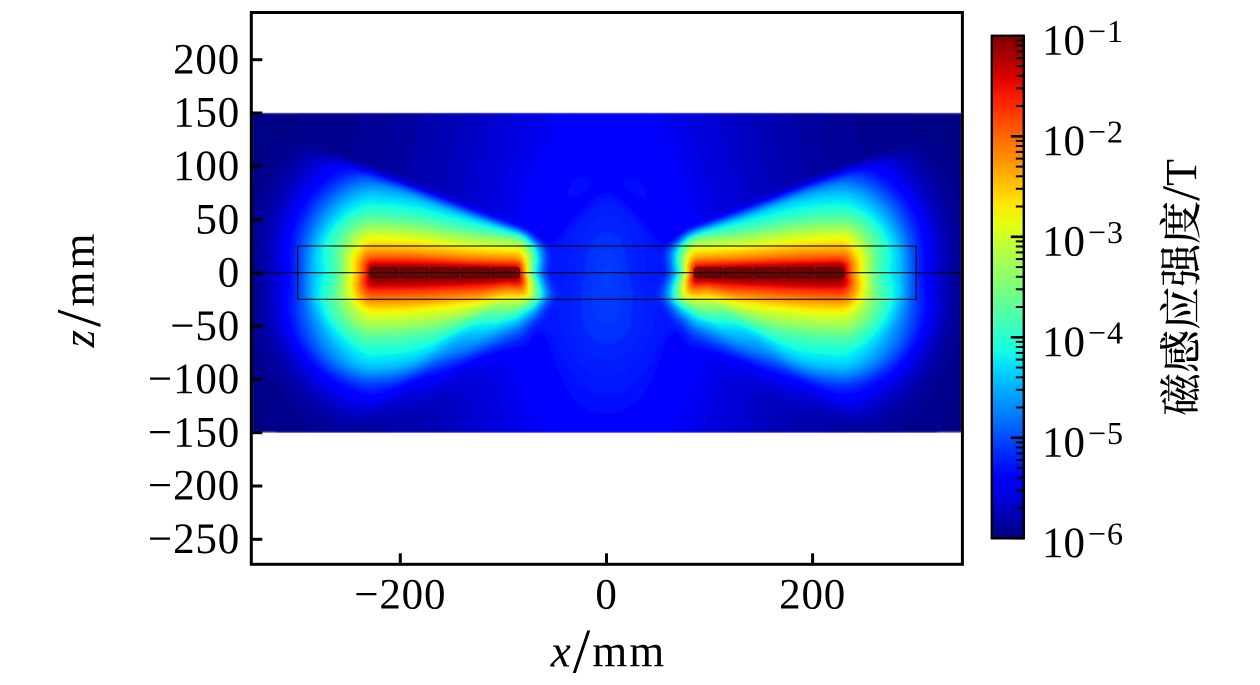  I want to click on svg-text: −100, so click(194, 379).